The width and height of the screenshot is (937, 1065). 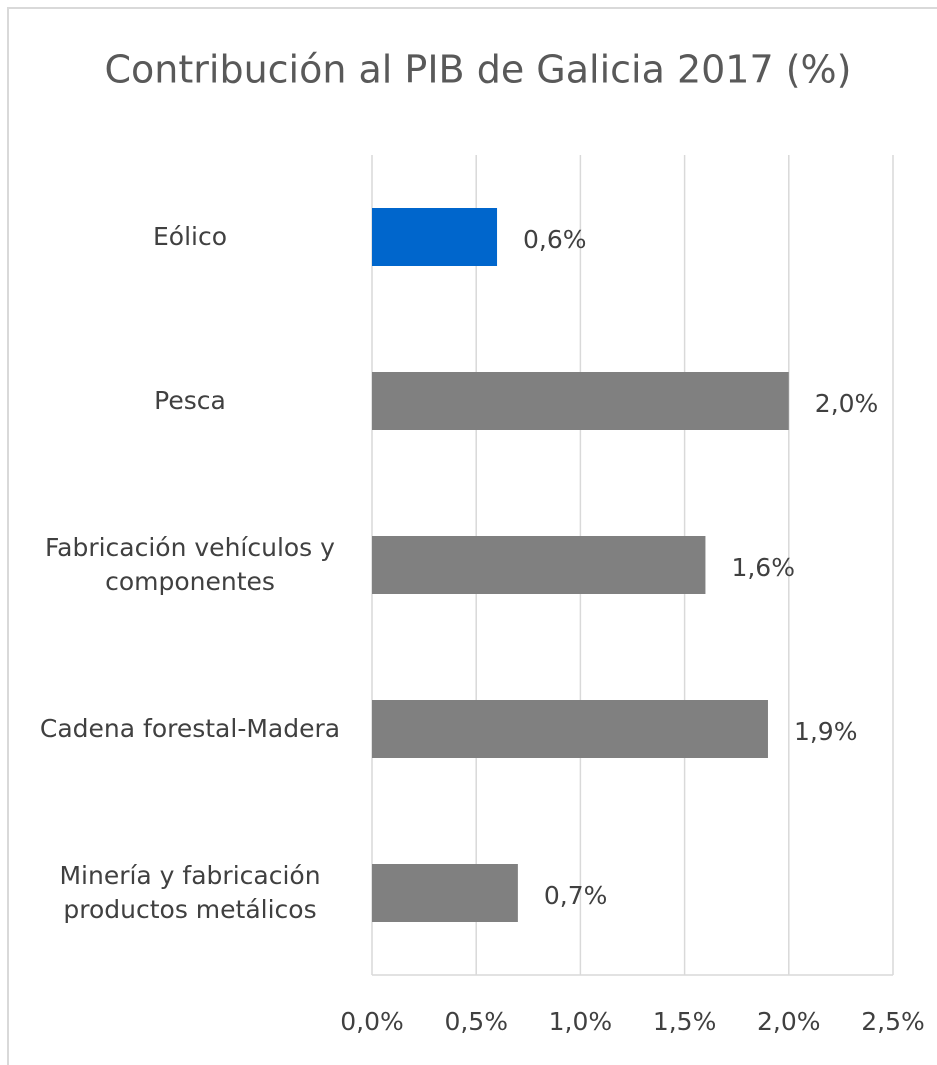 What do you see at coordinates (847, 403) in the screenshot?
I see `data-label: 2,0%` at bounding box center [847, 403].